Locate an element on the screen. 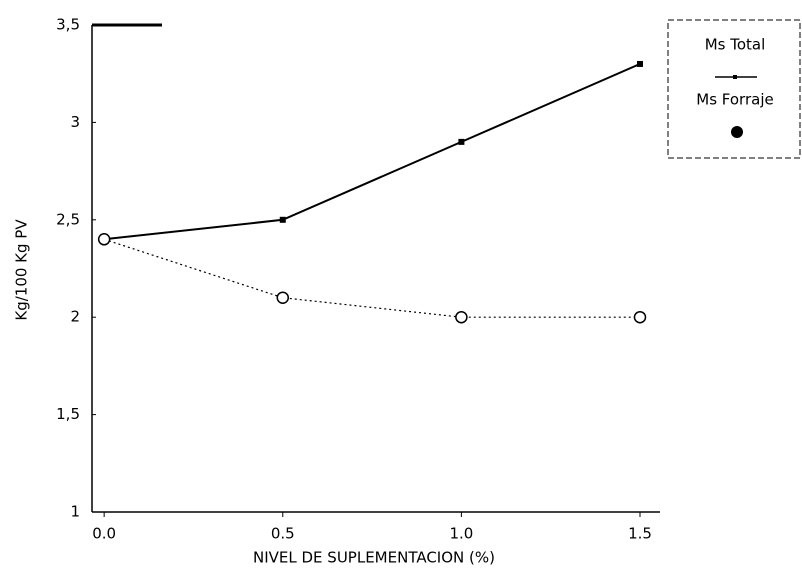 The image size is (802, 574). y-tick-label: 3 is located at coordinates (75, 122).